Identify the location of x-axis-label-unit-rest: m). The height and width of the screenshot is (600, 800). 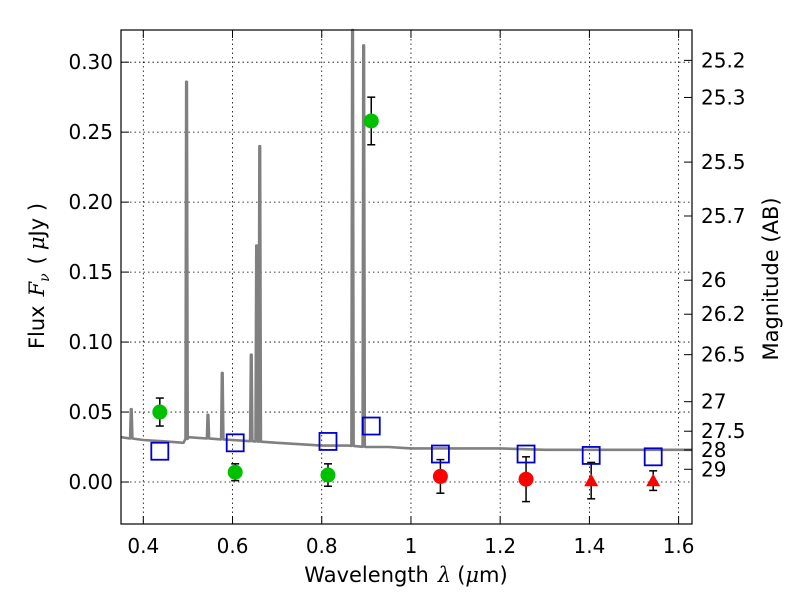
(493, 575).